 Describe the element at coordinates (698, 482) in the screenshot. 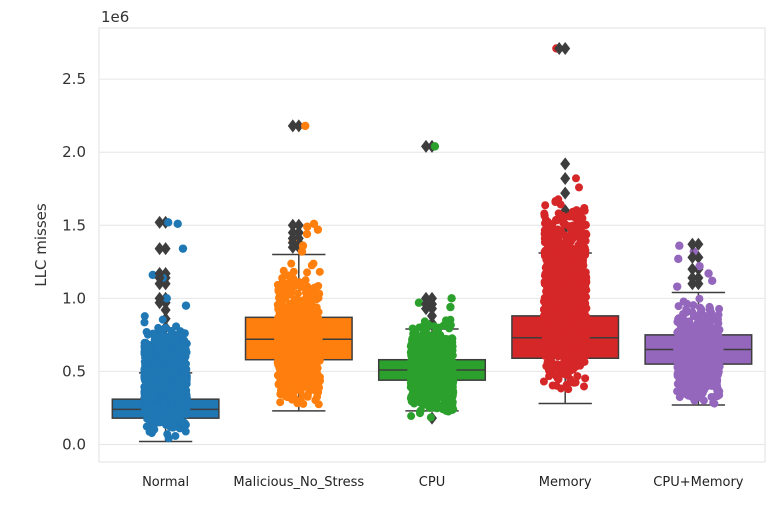

I see `category-label: CPU+Memory` at that location.